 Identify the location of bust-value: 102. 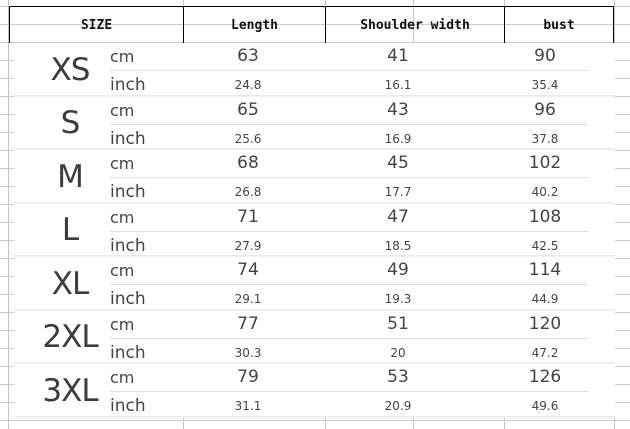
(545, 163).